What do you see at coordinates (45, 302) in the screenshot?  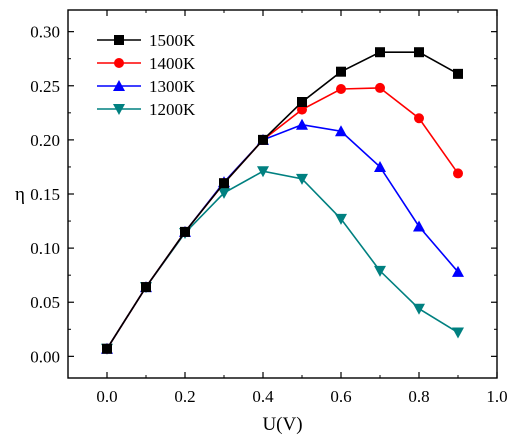 I see `y-tick-label: 0.05` at bounding box center [45, 302].